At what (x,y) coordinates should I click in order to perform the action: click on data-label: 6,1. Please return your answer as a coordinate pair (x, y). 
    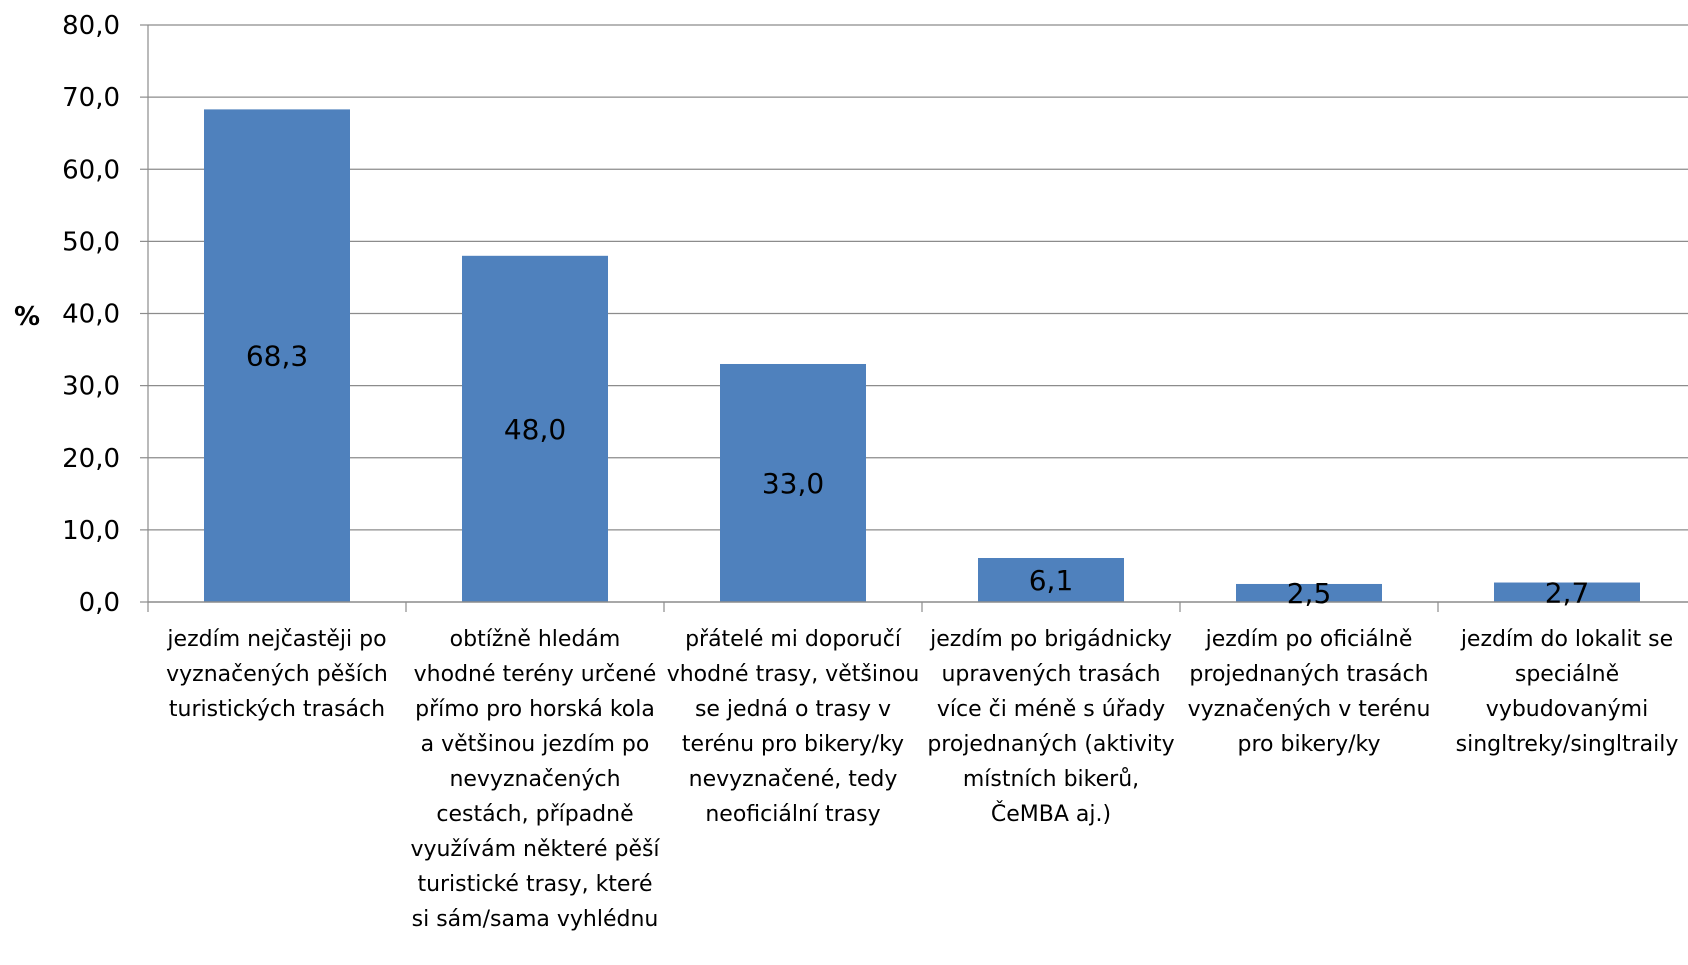
    Looking at the image, I should click on (1051, 580).